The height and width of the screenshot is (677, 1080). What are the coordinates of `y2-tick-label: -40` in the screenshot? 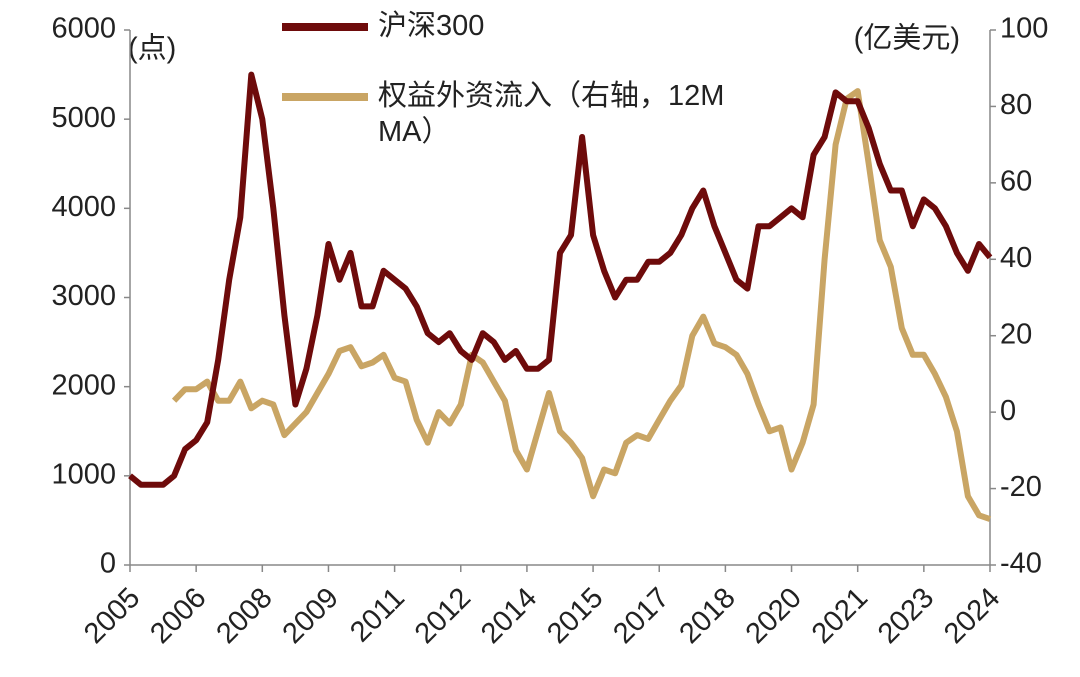 It's located at (1021, 564).